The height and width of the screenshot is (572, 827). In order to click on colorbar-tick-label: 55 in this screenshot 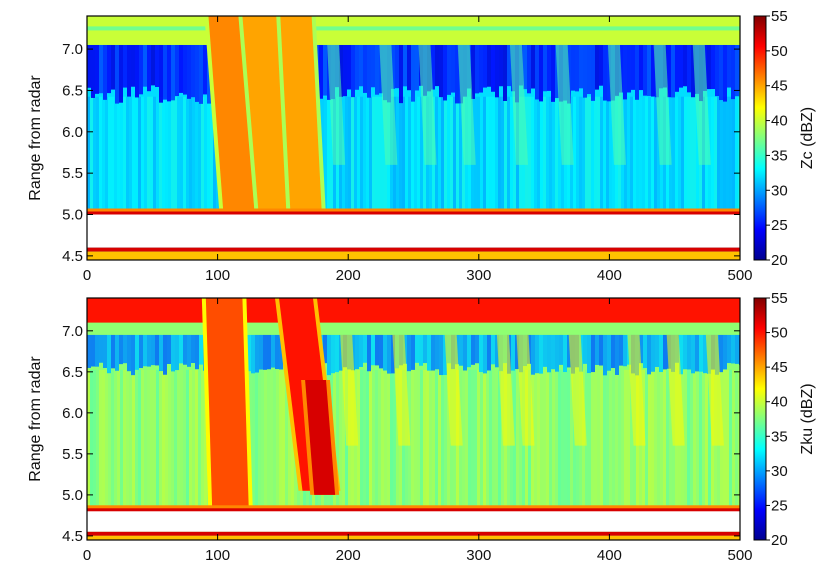, I will do `click(779, 16)`.